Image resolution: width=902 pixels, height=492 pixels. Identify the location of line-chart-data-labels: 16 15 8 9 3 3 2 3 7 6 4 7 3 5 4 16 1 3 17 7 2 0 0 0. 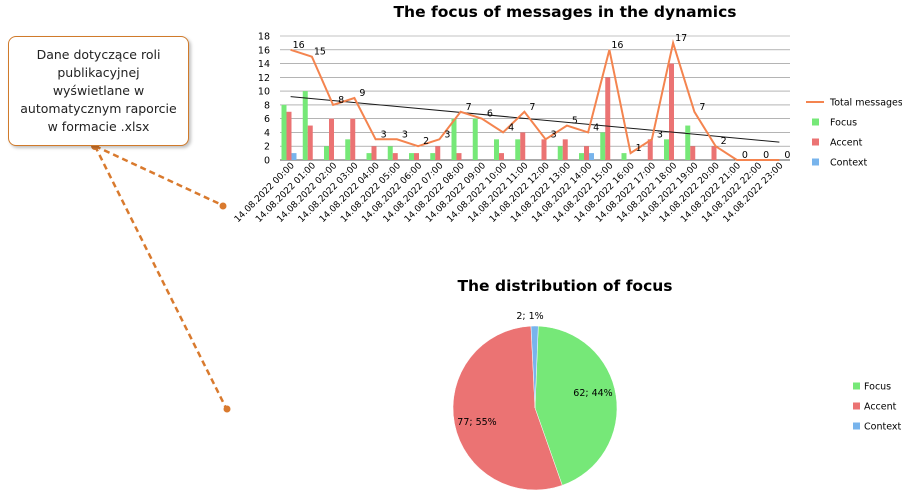
(542, 97).